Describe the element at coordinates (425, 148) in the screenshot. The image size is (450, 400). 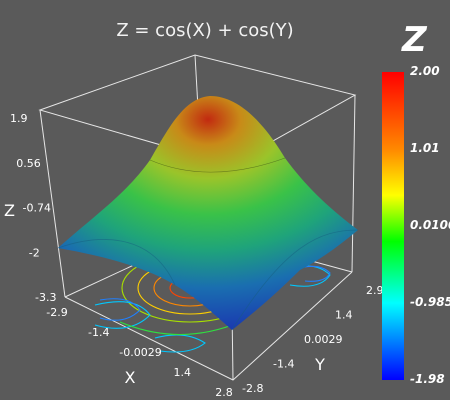
I see `colorbar-tick-label: 1.01` at that location.